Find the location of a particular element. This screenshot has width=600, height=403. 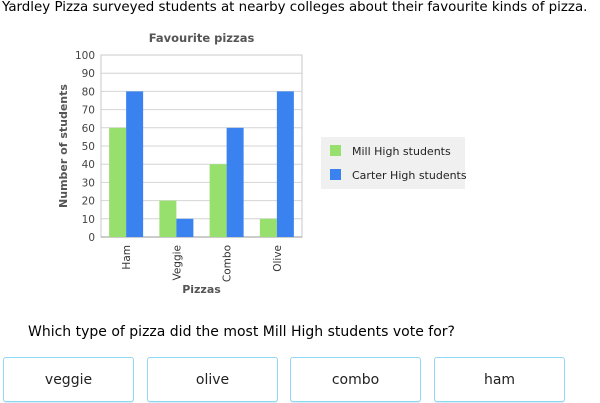

y-tick-label: 100 is located at coordinates (85, 56).